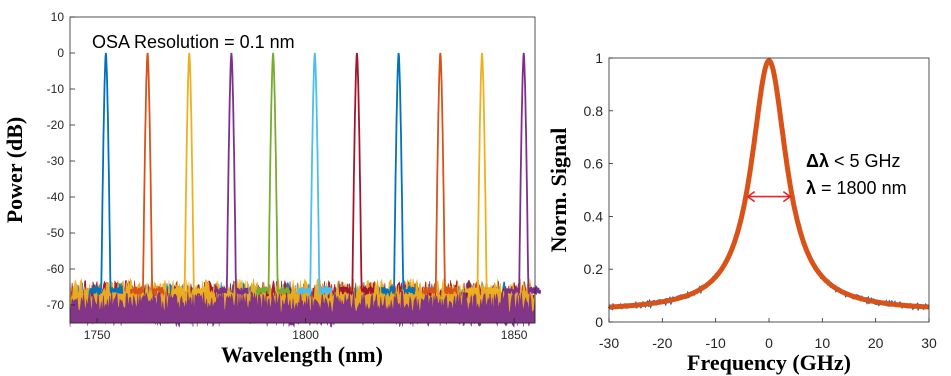 The image size is (951, 376). Describe the element at coordinates (58, 17) in the screenshot. I see `spectrum-y-tick-label: 10` at that location.